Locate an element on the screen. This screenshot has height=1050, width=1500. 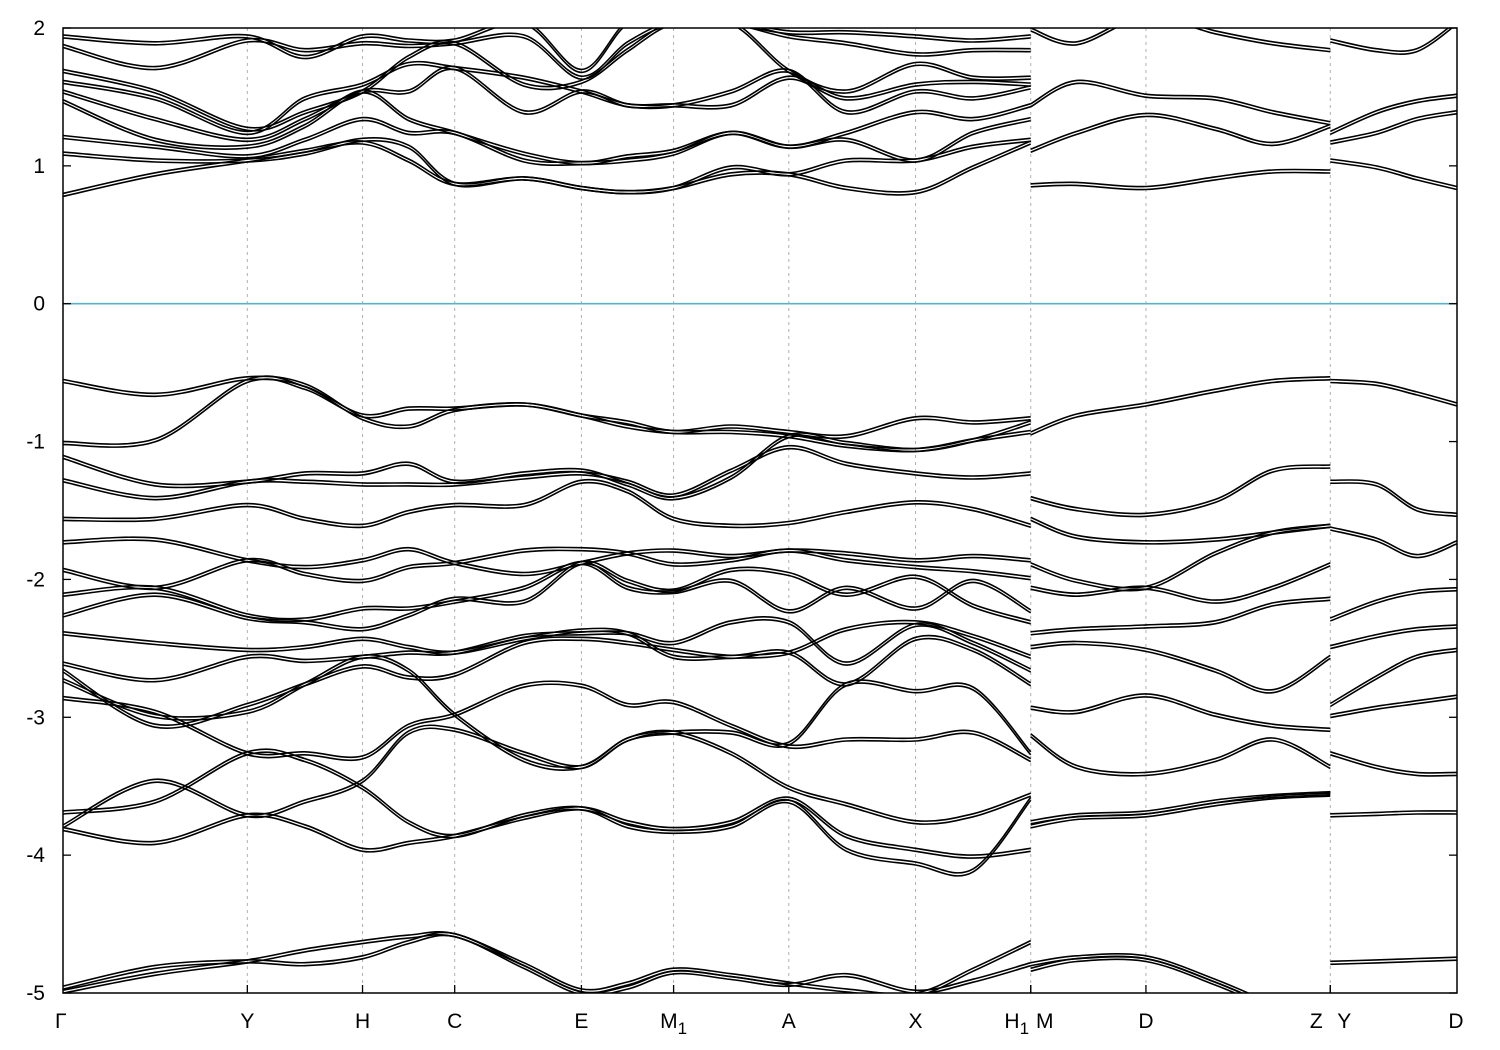
x-tick-label: A is located at coordinates (789, 1021).